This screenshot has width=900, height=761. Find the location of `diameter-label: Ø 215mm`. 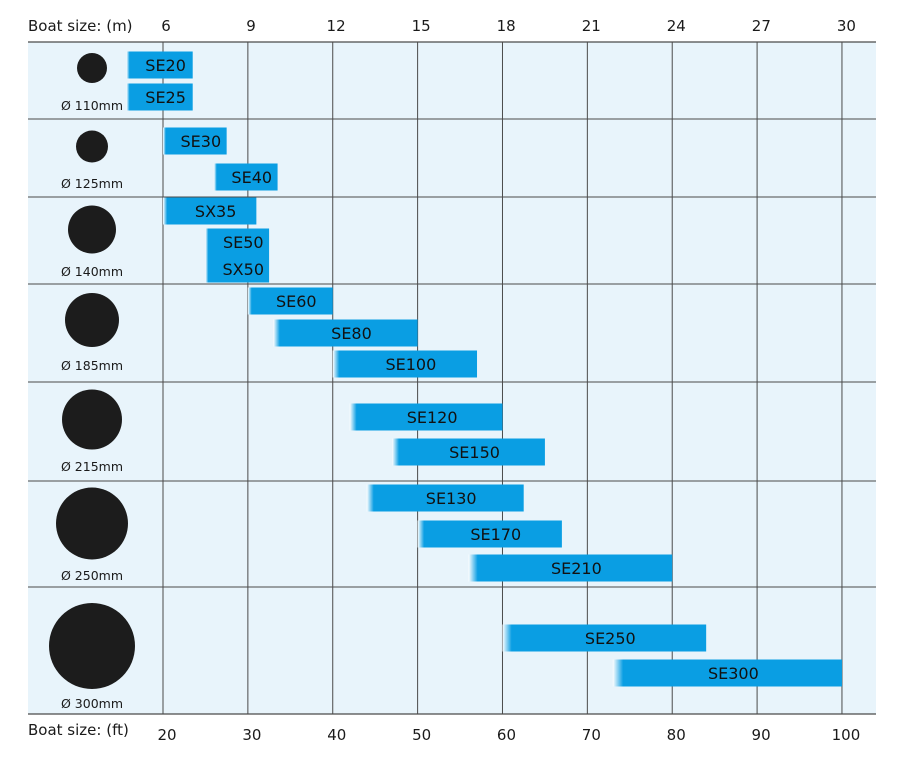

diameter-label: Ø 215mm is located at coordinates (92, 466).